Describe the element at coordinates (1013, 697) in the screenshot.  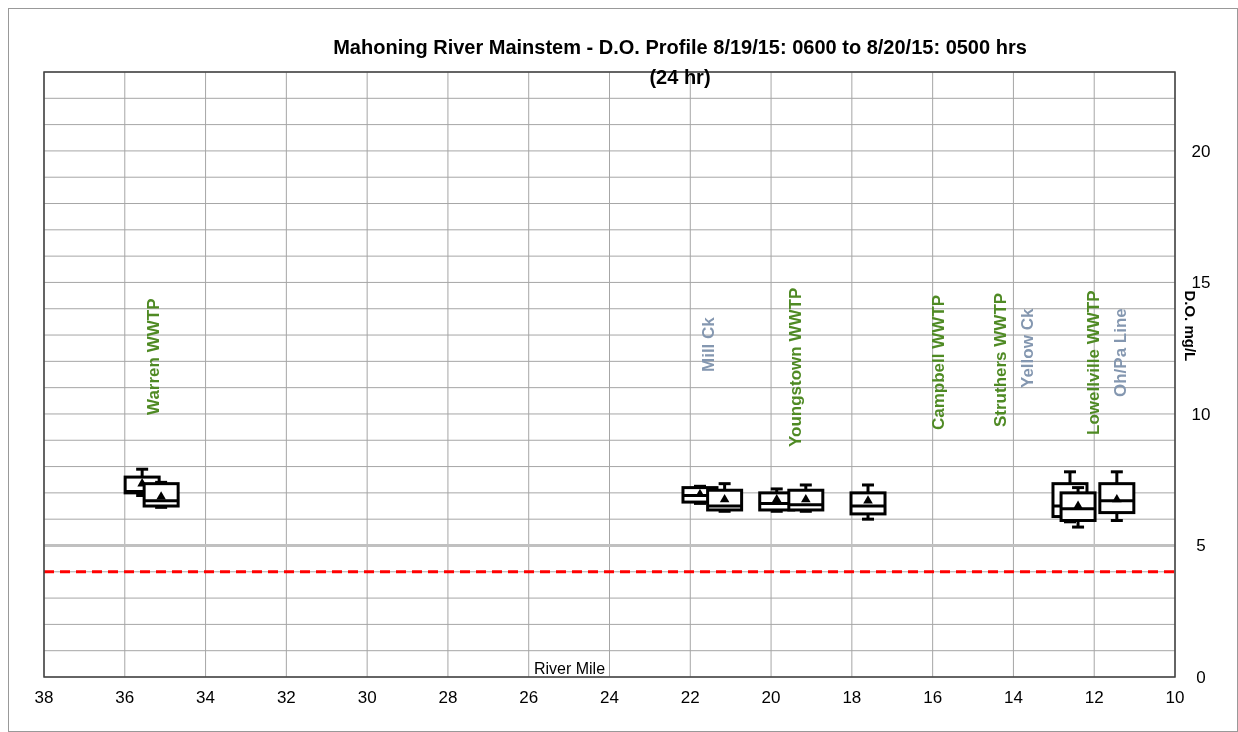
I see `x-tick-label: 14` at that location.